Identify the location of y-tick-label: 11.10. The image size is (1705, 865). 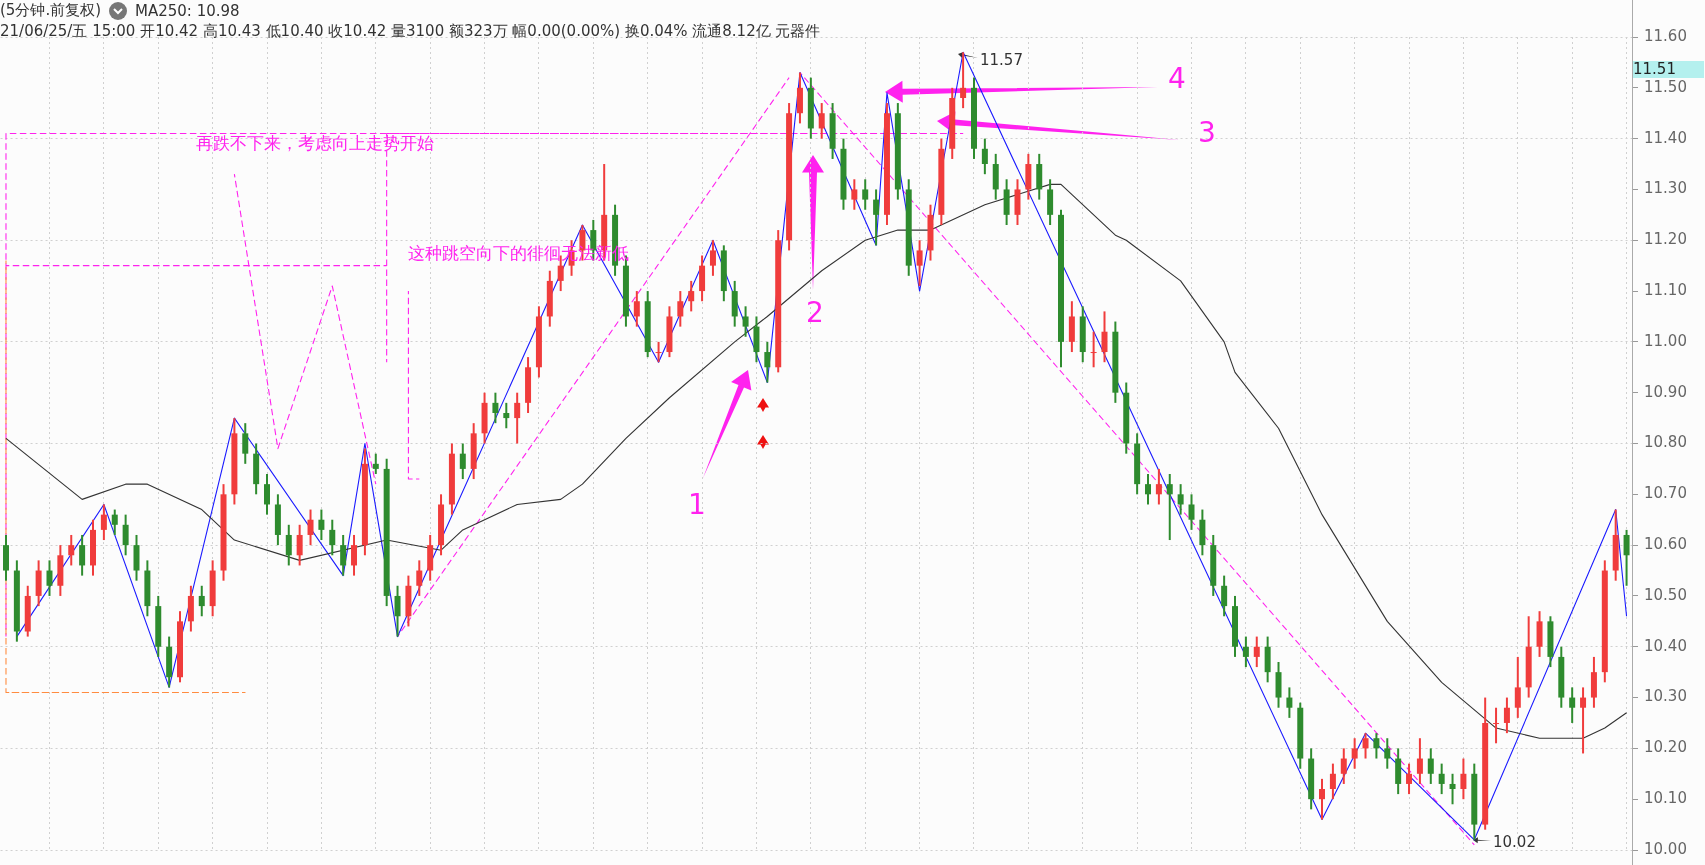
(1665, 289).